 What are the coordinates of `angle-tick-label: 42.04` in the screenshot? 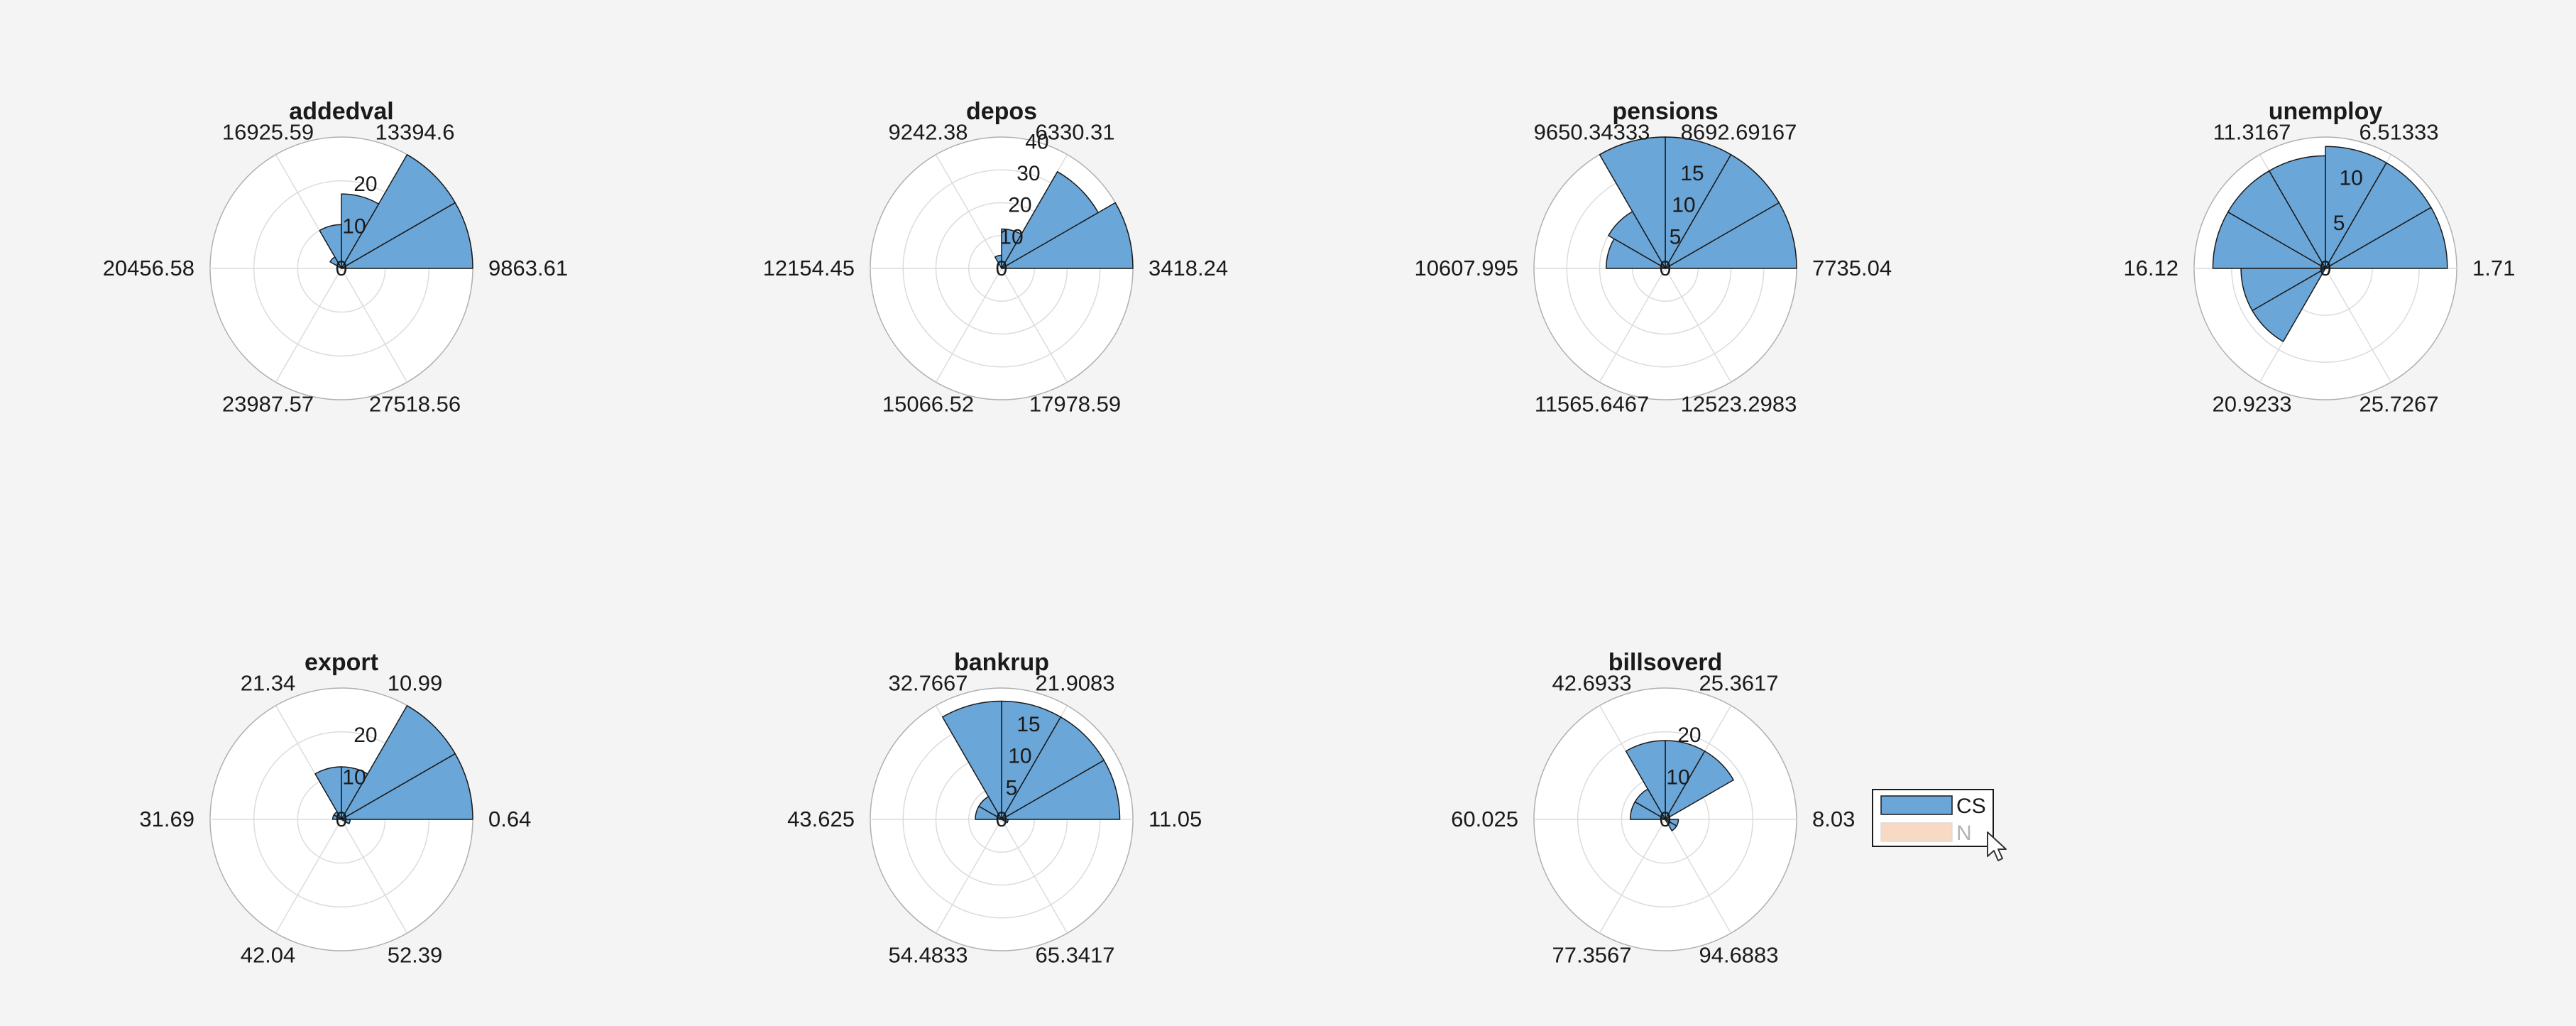 It's located at (268, 954).